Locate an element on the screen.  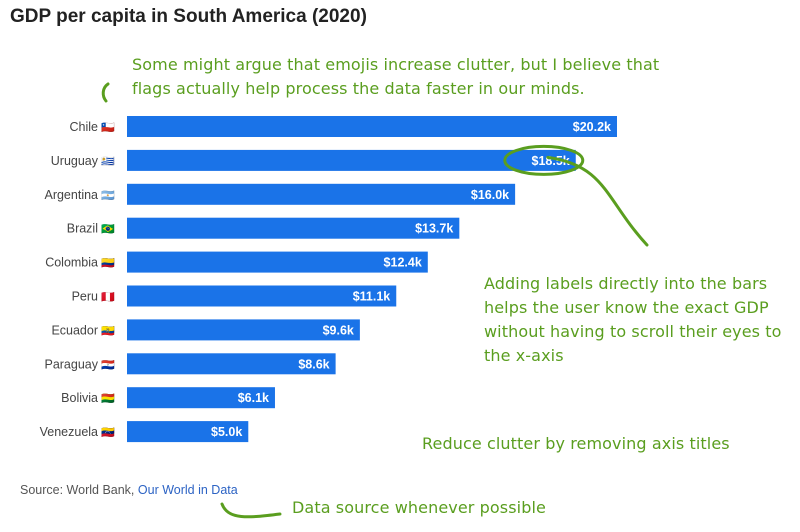
flag-icon-argentina: 🇦🇷 is located at coordinates (108, 195).